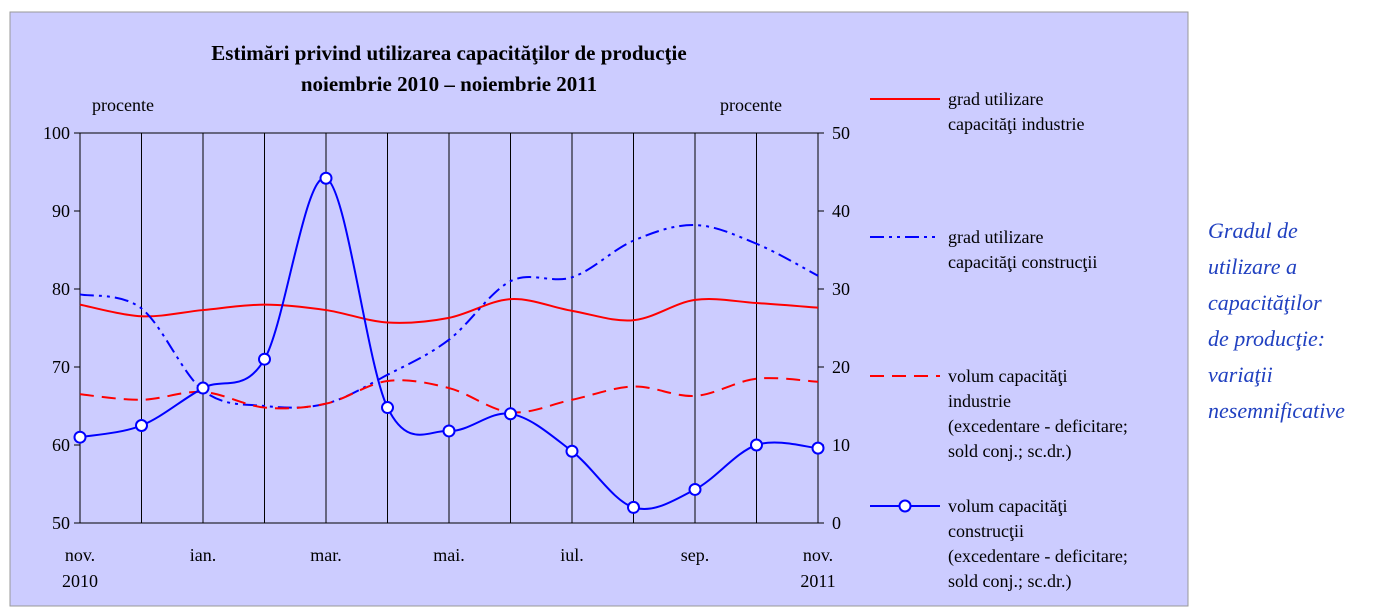 Image resolution: width=1391 pixels, height=607 pixels. Describe the element at coordinates (751, 105) in the screenshot. I see `y2-axis-label: procente` at that location.